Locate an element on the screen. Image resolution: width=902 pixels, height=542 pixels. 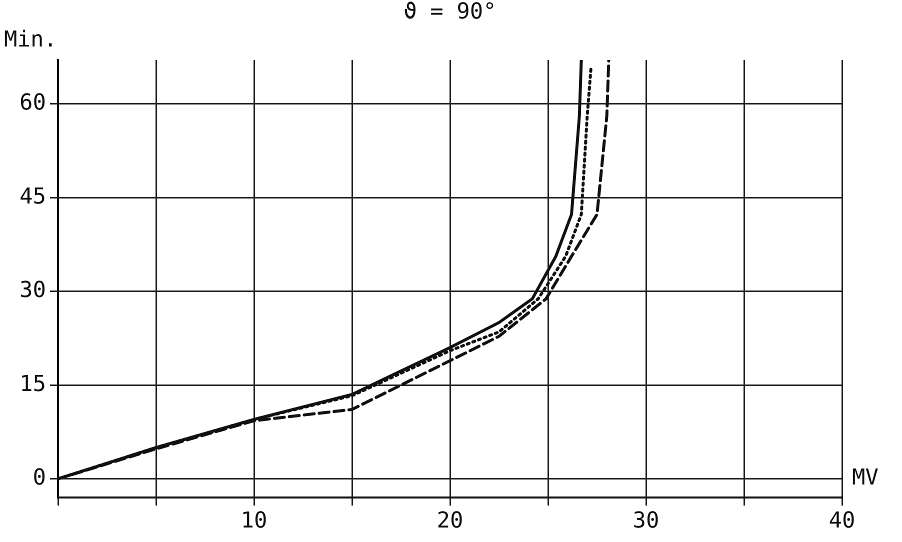
y-tick-label: 30 is located at coordinates (33, 291).